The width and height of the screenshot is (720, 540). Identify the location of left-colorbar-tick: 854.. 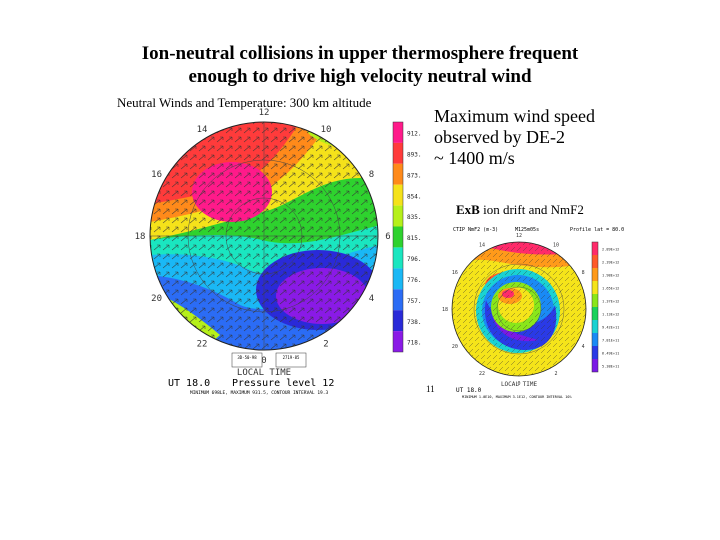
(414, 196).